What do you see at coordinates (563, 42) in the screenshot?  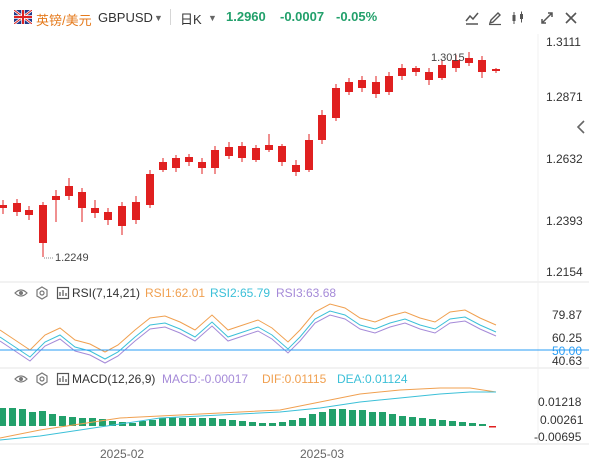 I see `price-axis-label: 1.3111` at bounding box center [563, 42].